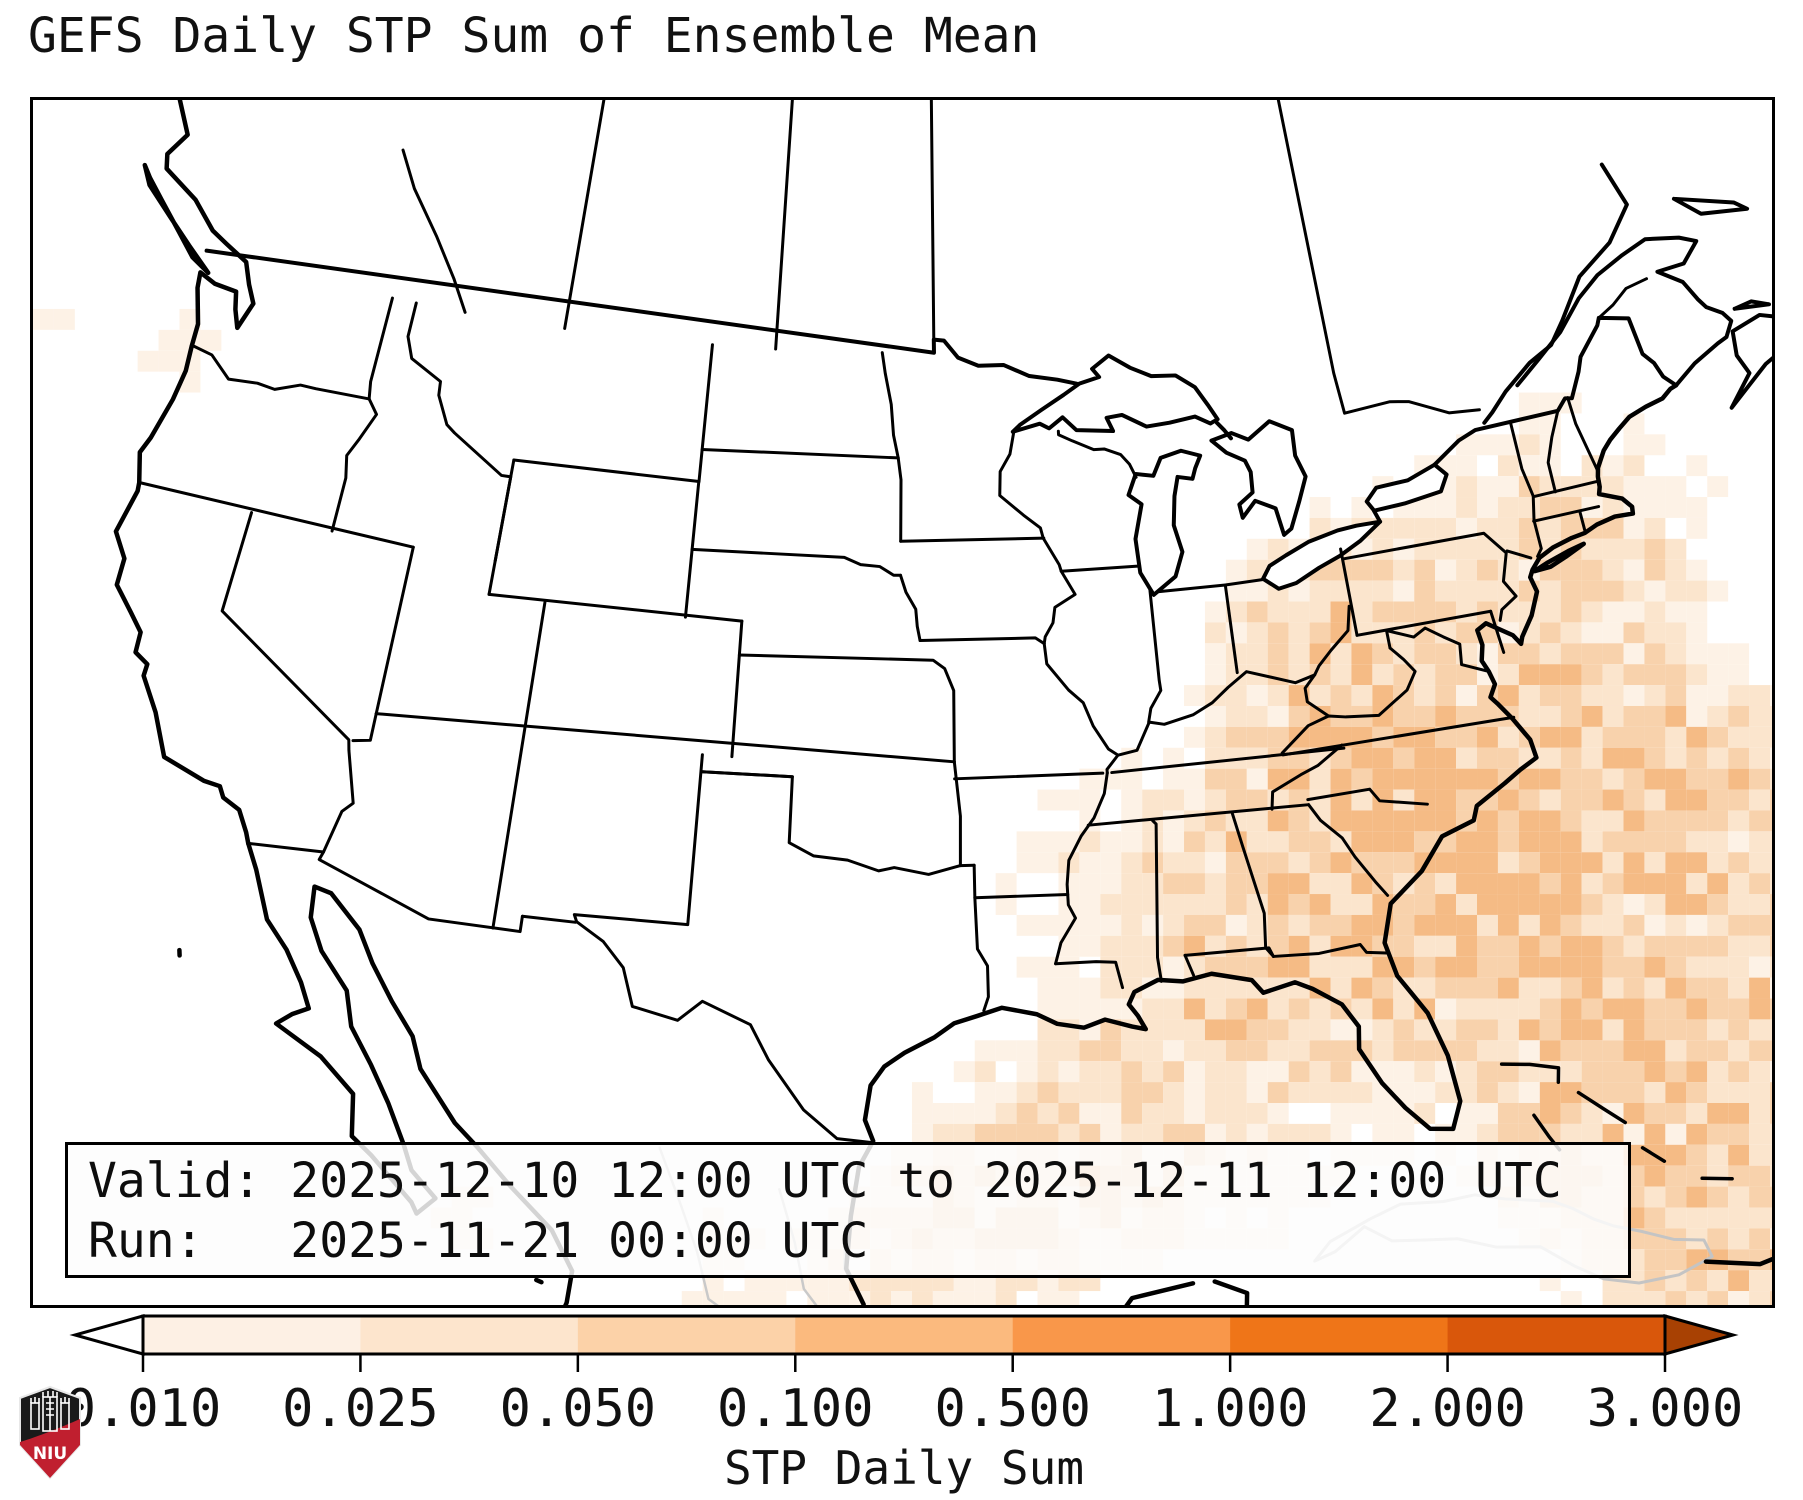 The width and height of the screenshot is (1803, 1500). What do you see at coordinates (795, 1409) in the screenshot?
I see `colorbar-tick-label: 0.100` at bounding box center [795, 1409].